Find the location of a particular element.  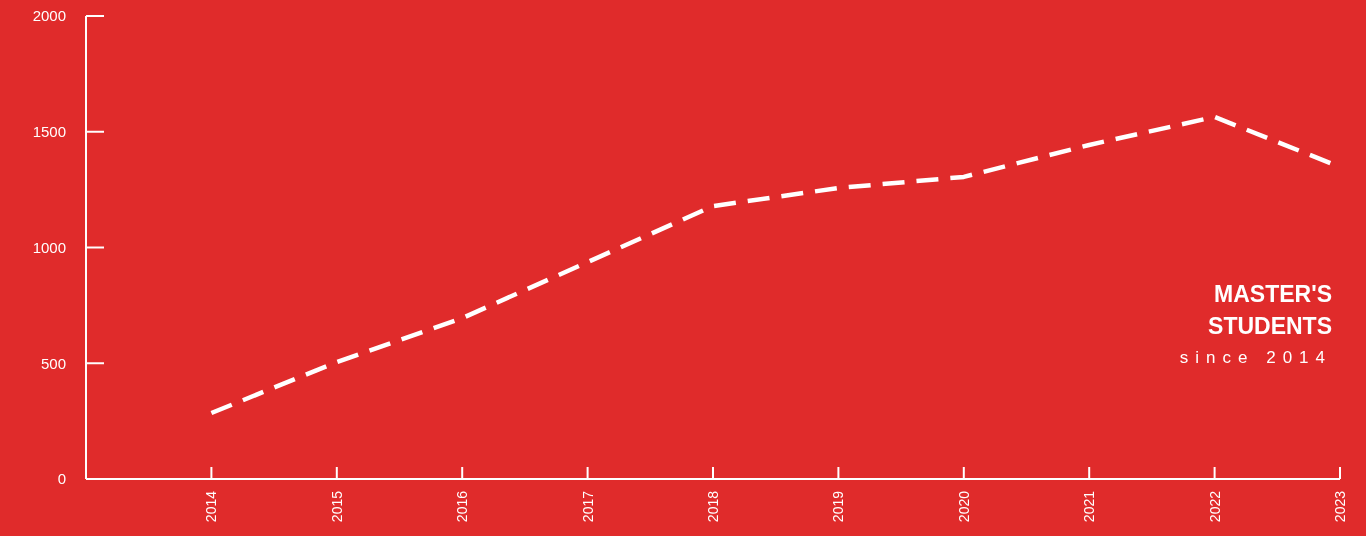

x-tick-label: 2019 is located at coordinates (838, 506).